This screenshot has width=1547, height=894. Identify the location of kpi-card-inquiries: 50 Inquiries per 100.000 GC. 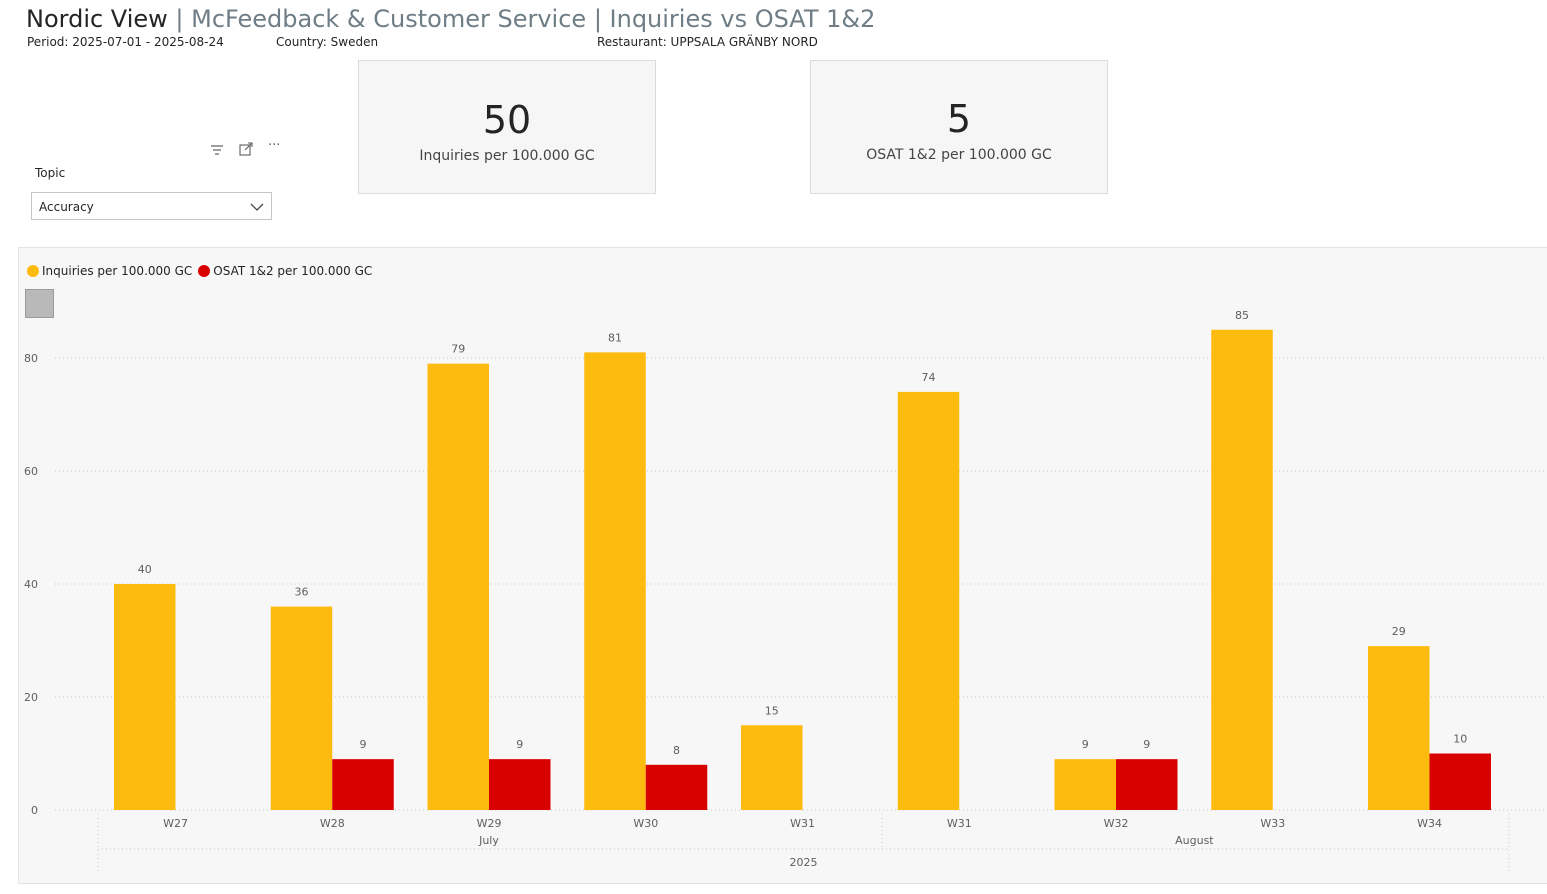
(507, 127).